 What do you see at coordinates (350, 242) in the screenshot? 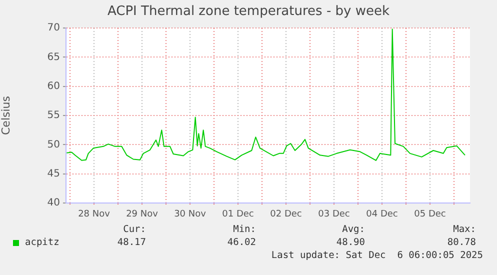
I see `text: 48.90` at bounding box center [350, 242].